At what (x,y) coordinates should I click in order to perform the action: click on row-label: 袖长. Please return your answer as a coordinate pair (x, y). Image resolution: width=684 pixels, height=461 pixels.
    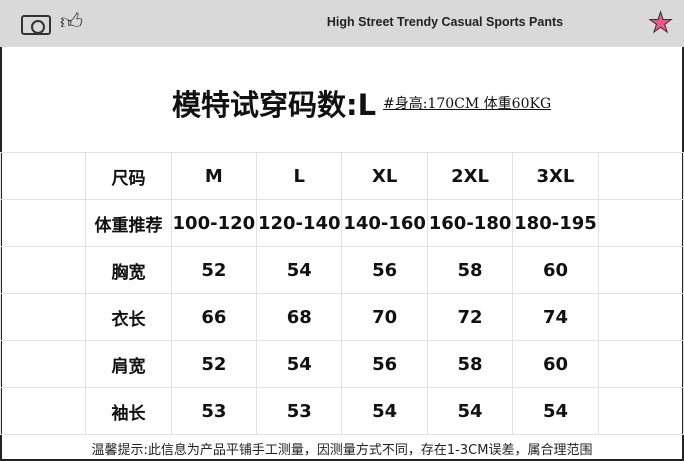
    Looking at the image, I should click on (128, 411).